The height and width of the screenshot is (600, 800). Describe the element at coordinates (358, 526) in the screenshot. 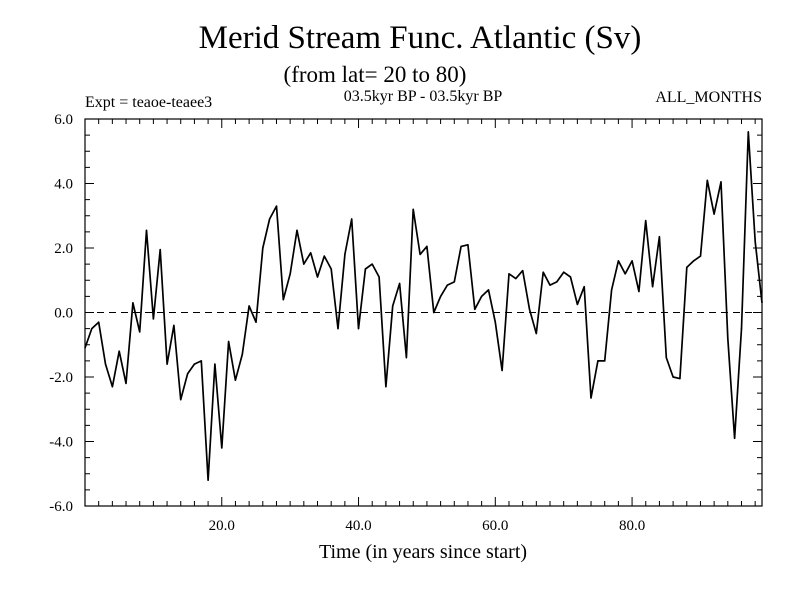

I see `x-tick-label: 40.0` at that location.